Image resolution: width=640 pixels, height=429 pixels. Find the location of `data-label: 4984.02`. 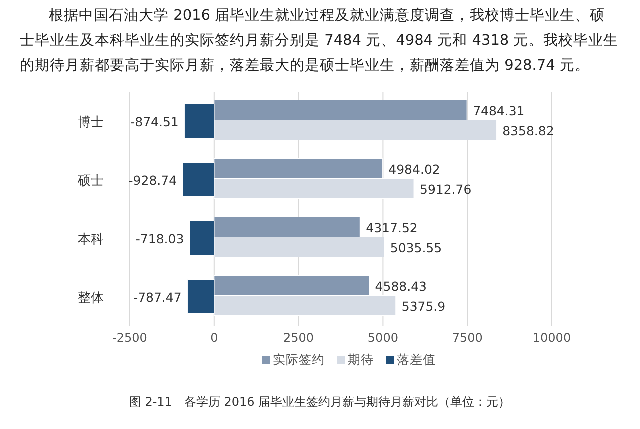

data-label: 4984.02 is located at coordinates (414, 169).